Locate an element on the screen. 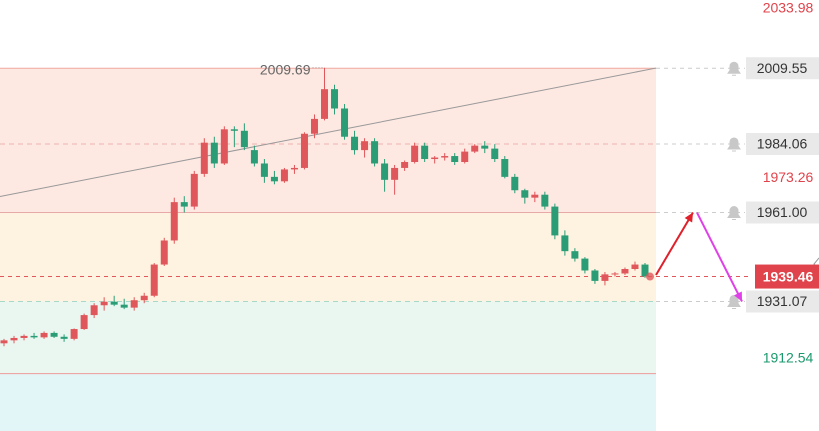 The width and height of the screenshot is (819, 431). level-label: 1984.06 is located at coordinates (782, 144).